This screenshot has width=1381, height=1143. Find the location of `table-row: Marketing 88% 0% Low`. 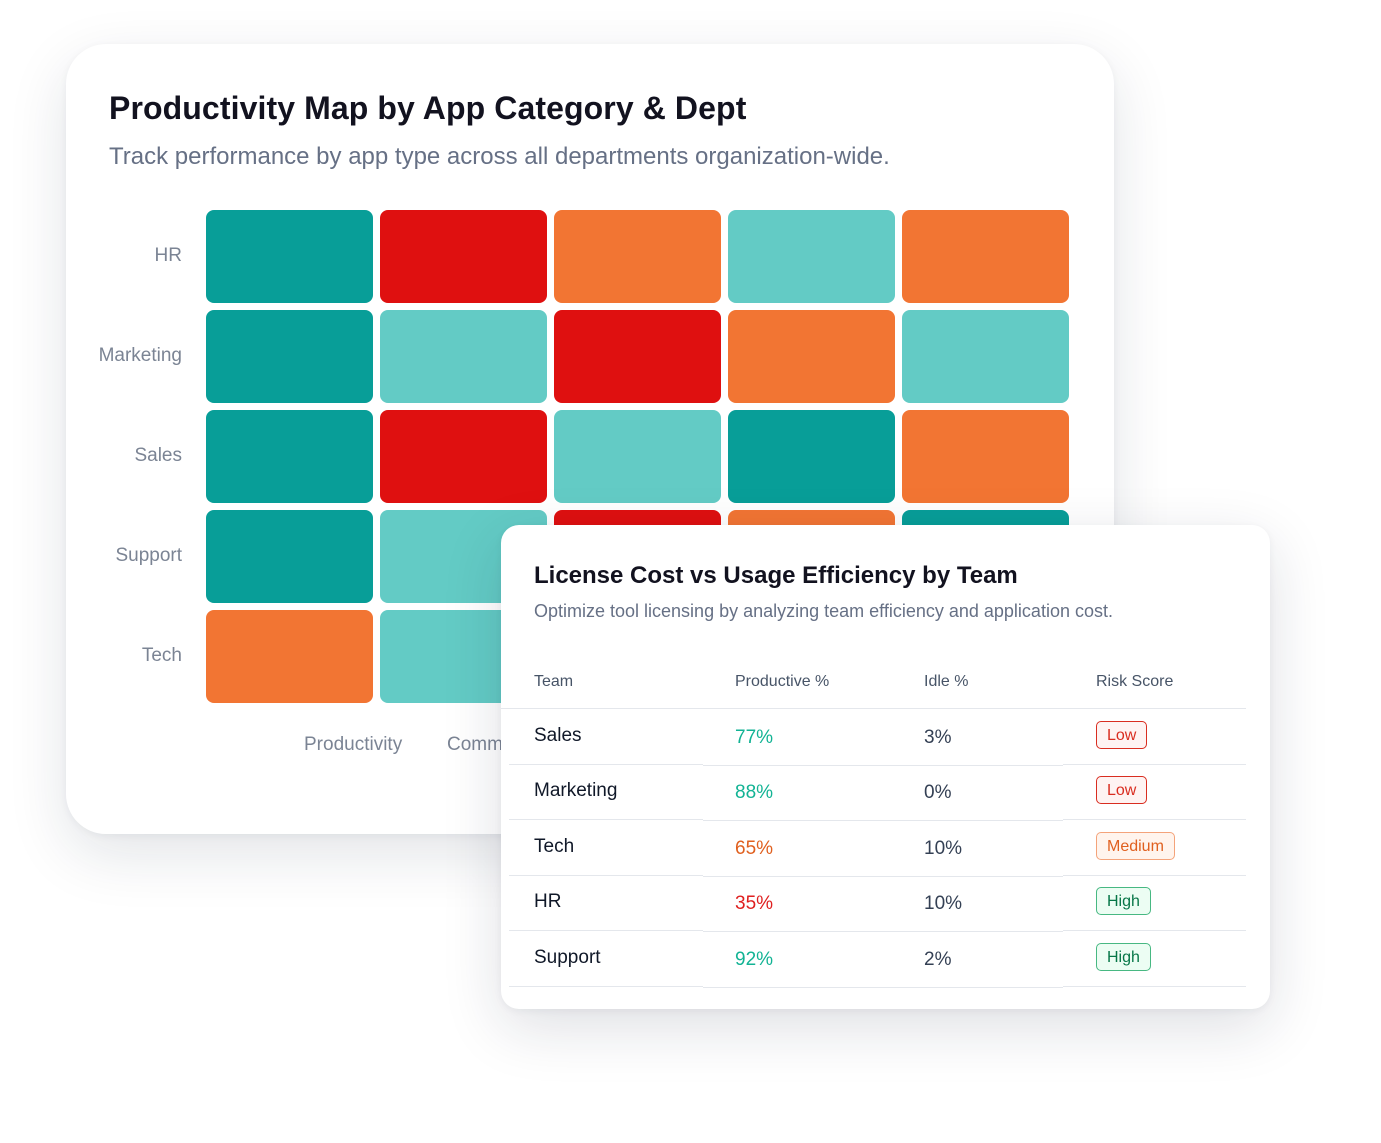

table-row: Marketing 88% 0% Low is located at coordinates (885, 793).